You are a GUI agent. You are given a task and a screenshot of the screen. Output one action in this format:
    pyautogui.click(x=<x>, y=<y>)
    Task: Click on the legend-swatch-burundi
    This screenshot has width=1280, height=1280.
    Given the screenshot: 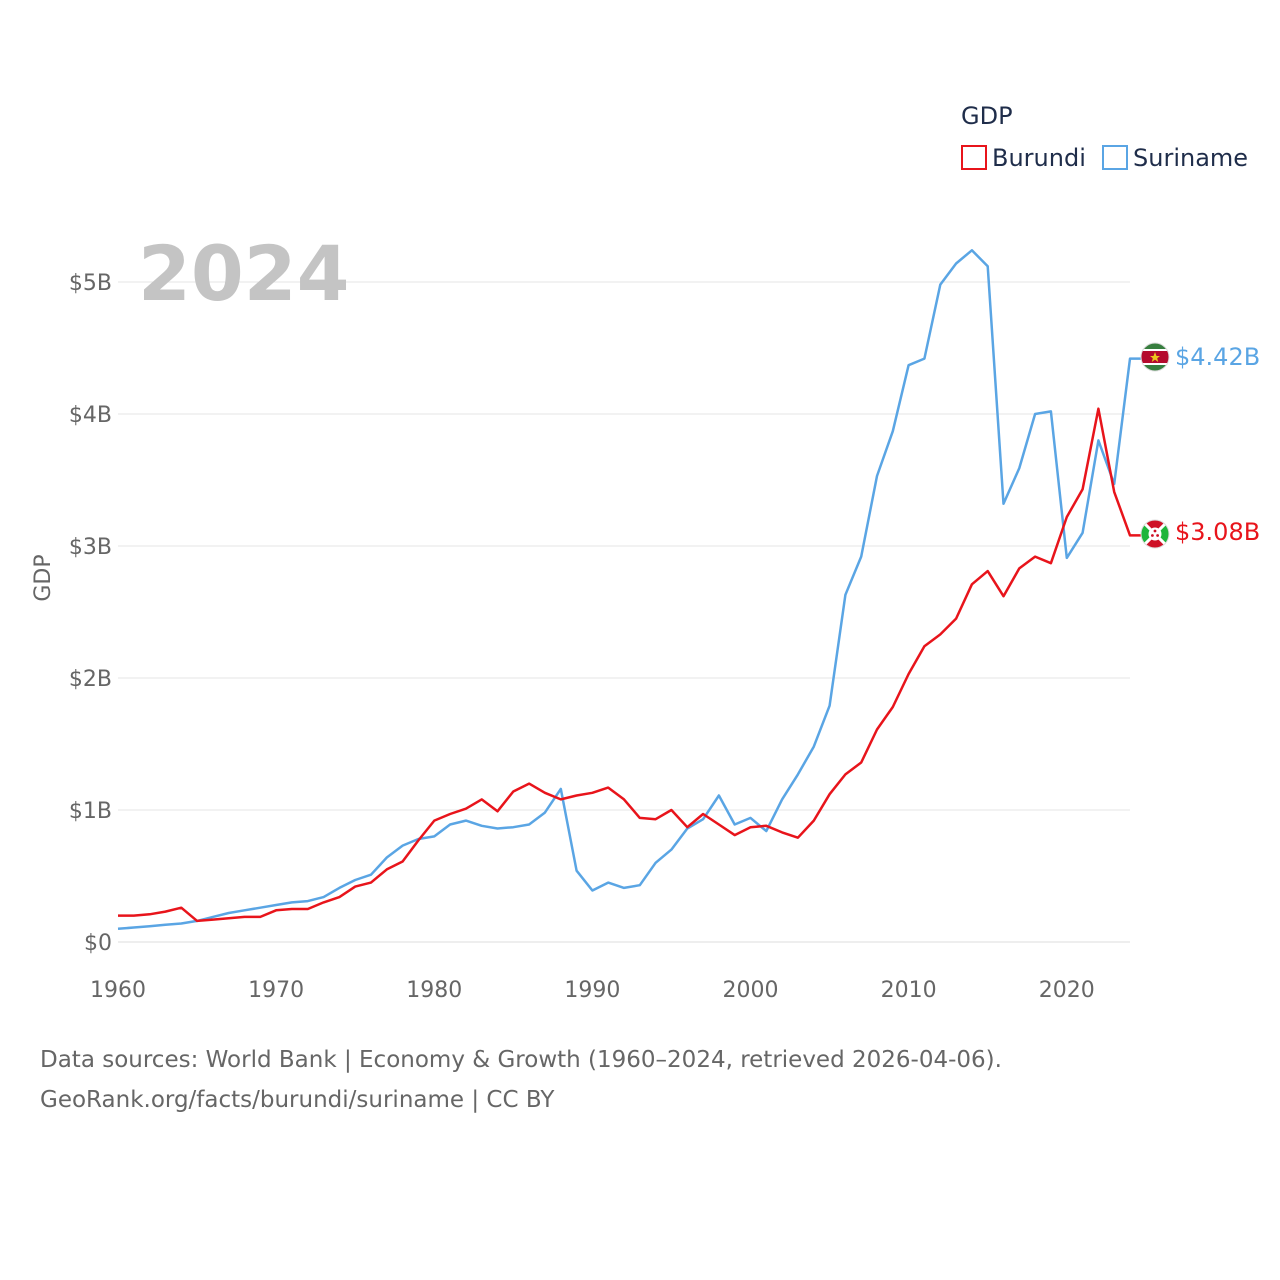 What is the action you would take?
    pyautogui.click(x=974, y=157)
    